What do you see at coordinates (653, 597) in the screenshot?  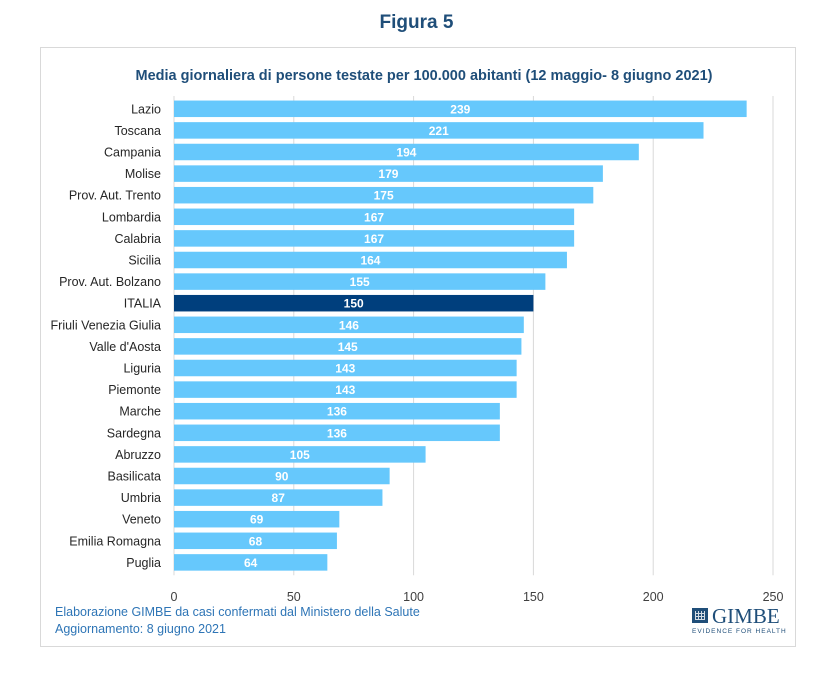 I see `x-tick-label: 200` at bounding box center [653, 597].